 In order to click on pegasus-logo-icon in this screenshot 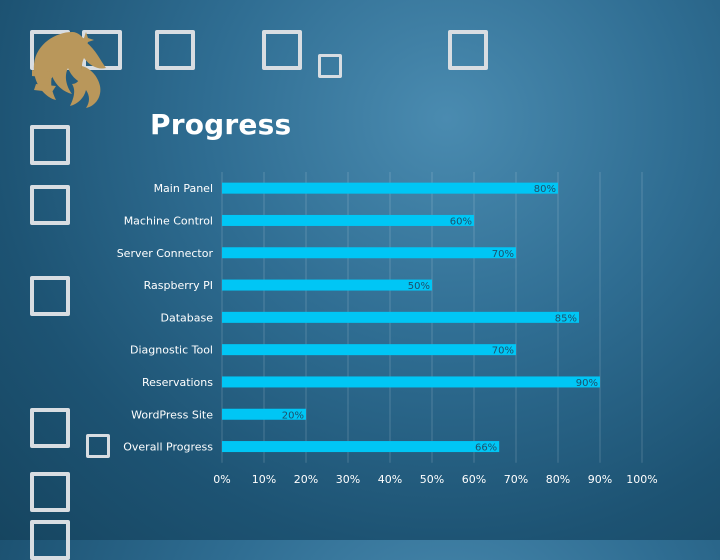, I will do `click(69, 70)`.